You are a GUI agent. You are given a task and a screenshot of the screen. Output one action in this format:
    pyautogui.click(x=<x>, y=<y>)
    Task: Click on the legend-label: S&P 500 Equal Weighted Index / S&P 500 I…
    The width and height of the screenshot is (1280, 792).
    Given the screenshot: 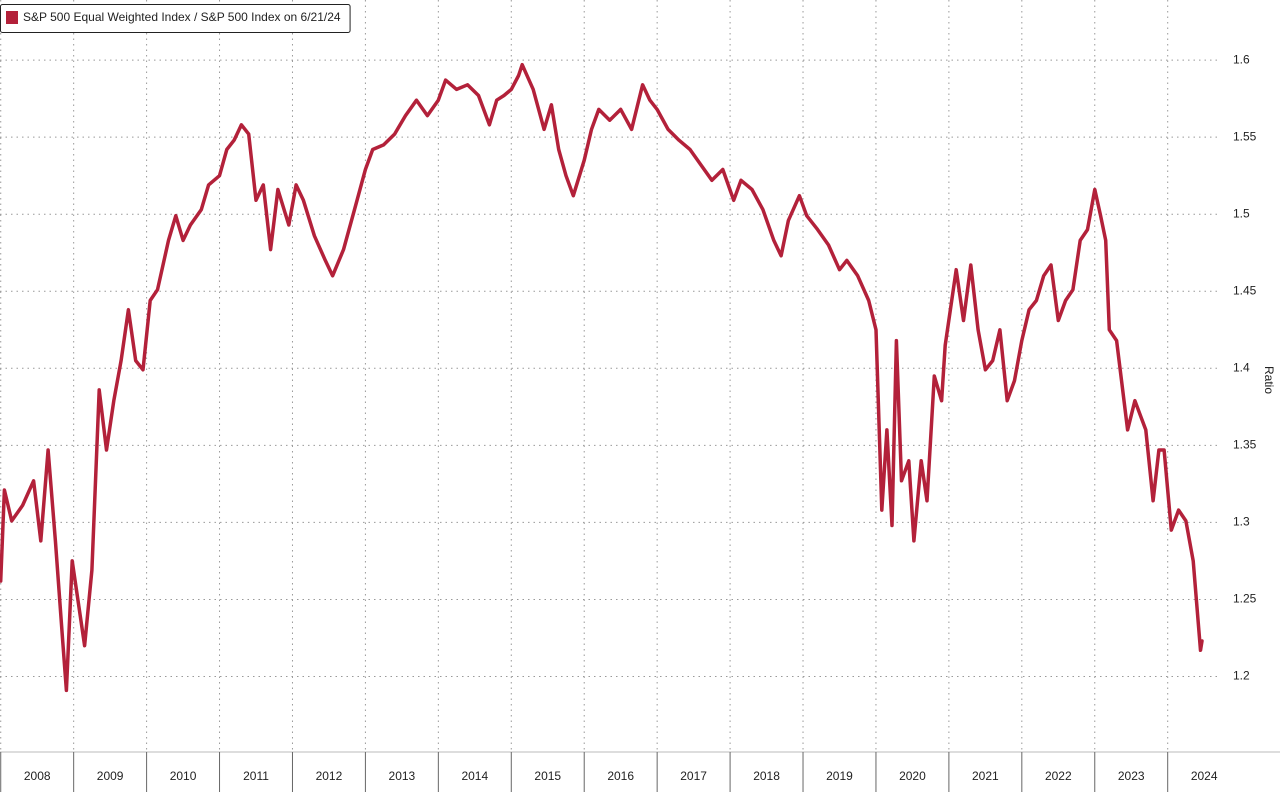 What is the action you would take?
    pyautogui.click(x=182, y=17)
    